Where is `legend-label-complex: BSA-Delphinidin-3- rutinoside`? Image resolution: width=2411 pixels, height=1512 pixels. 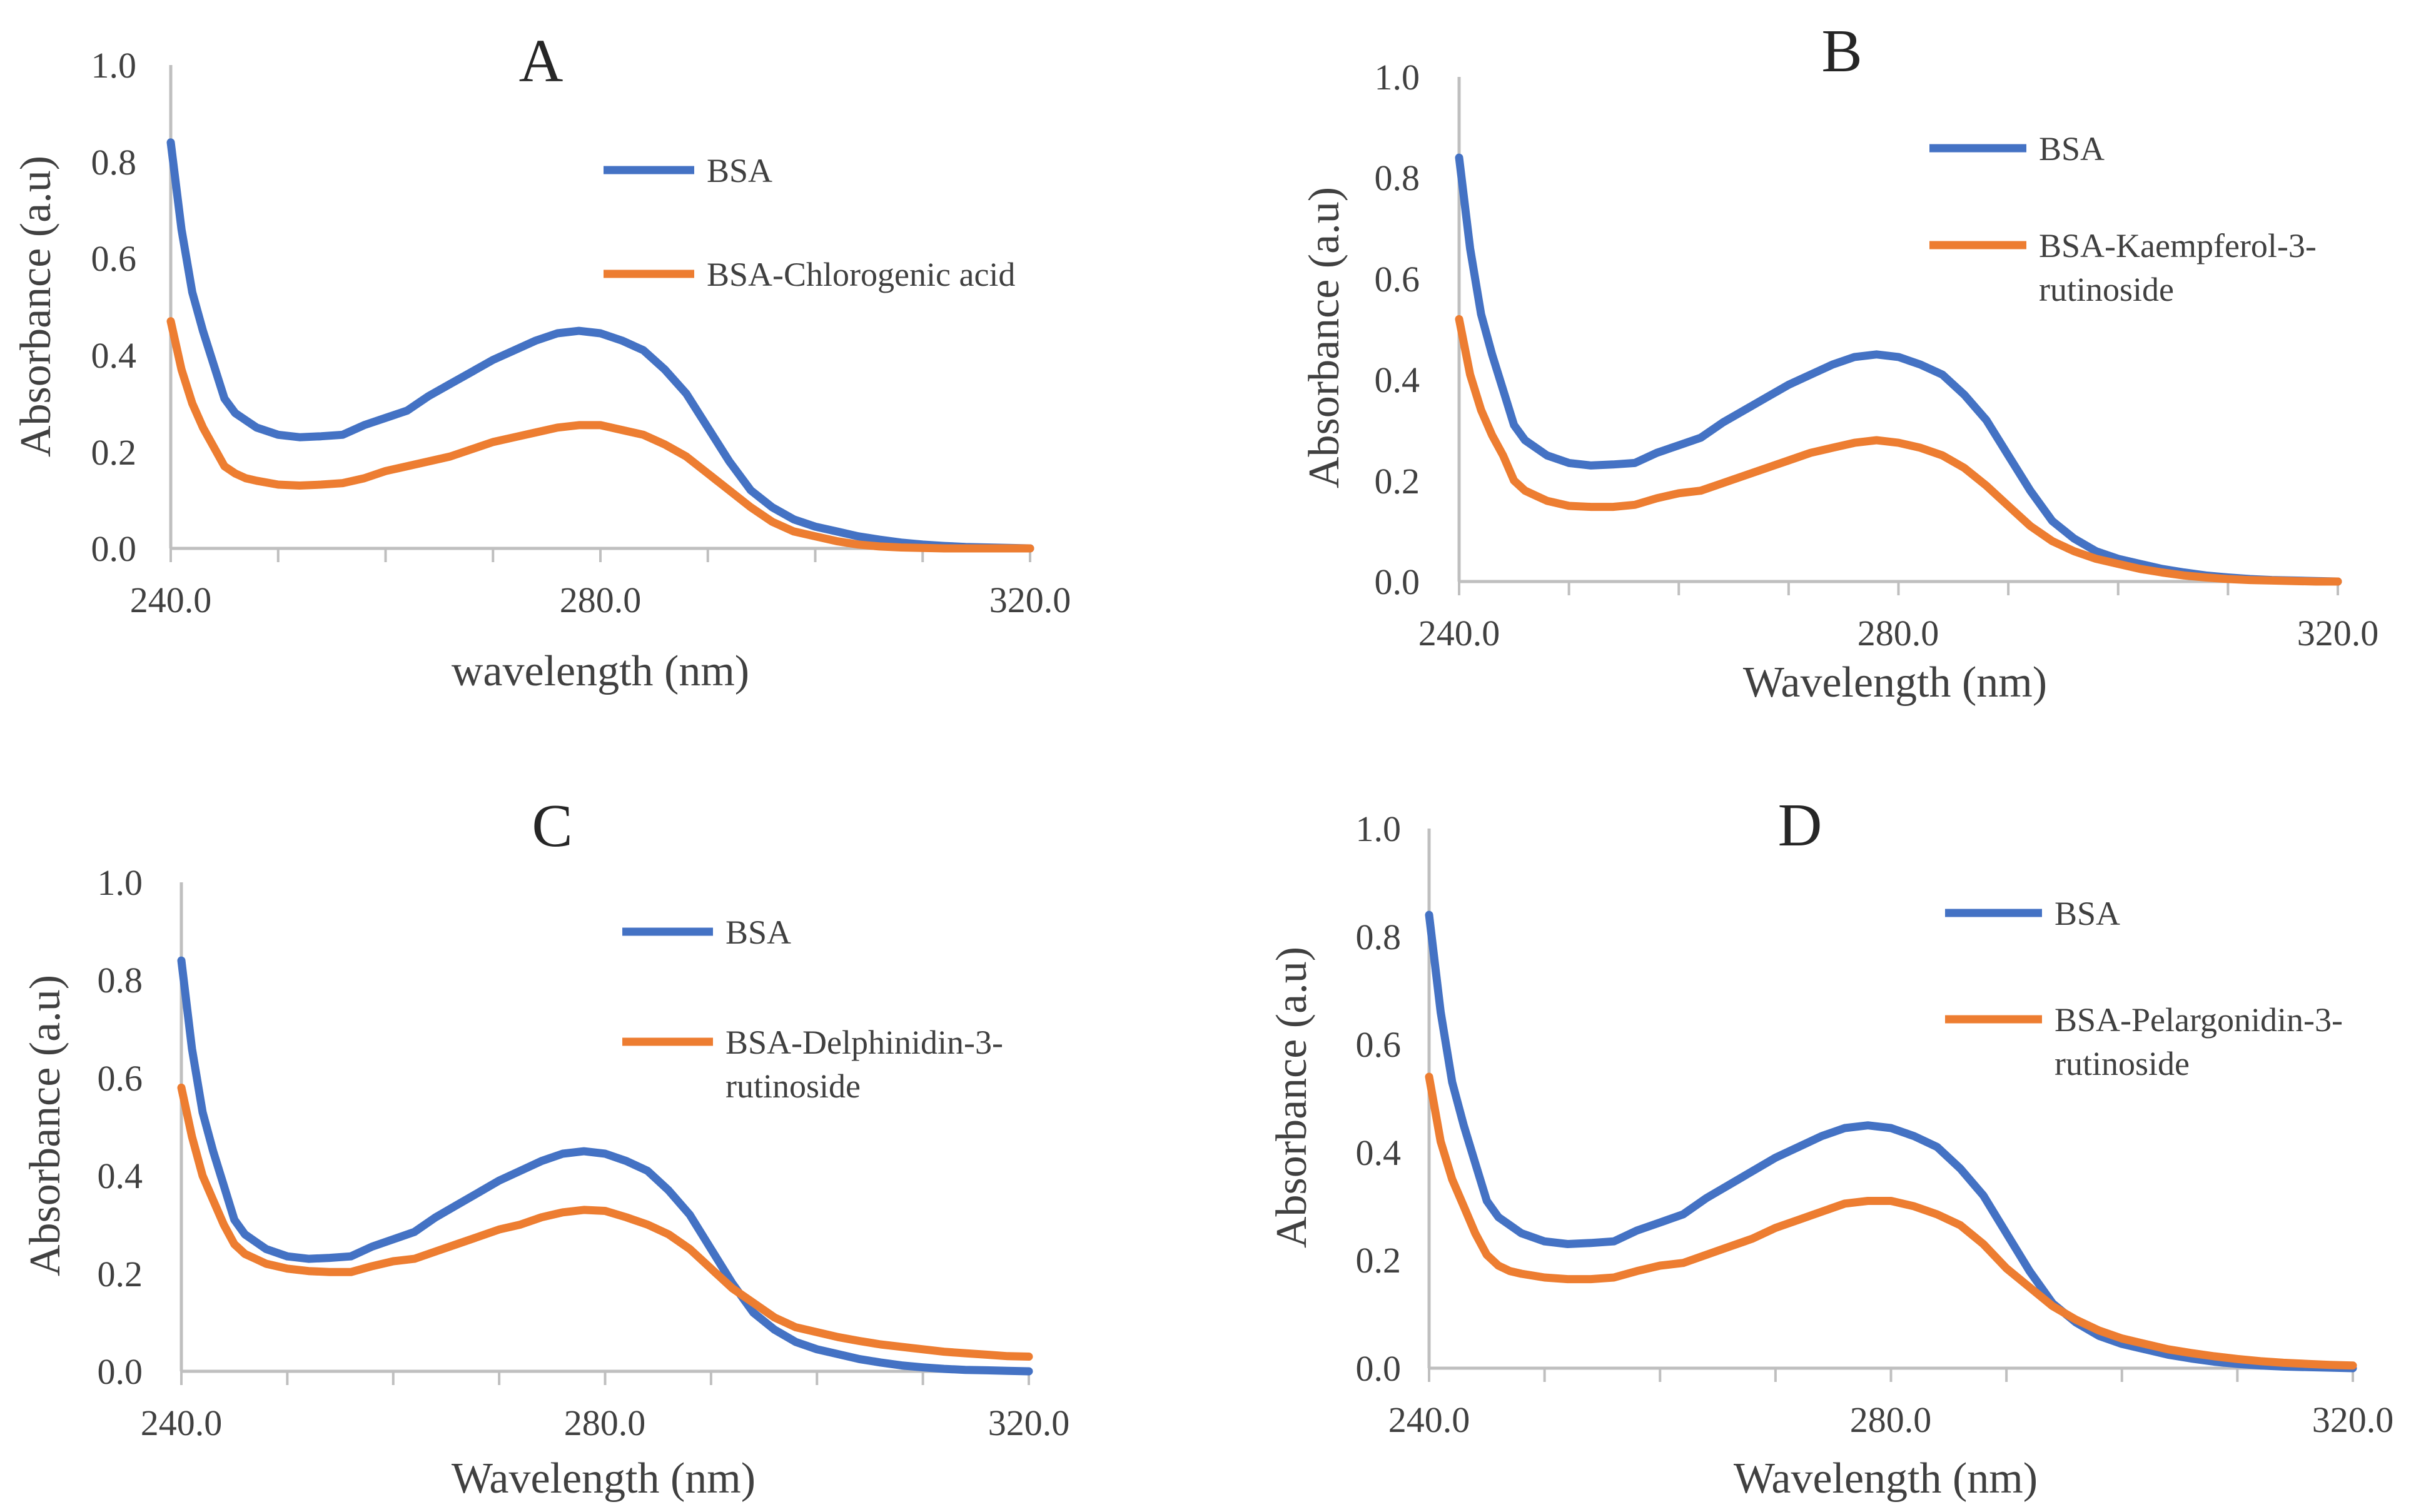
legend-label-complex: BSA-Delphinidin-3- rutinoside is located at coordinates (868, 1064).